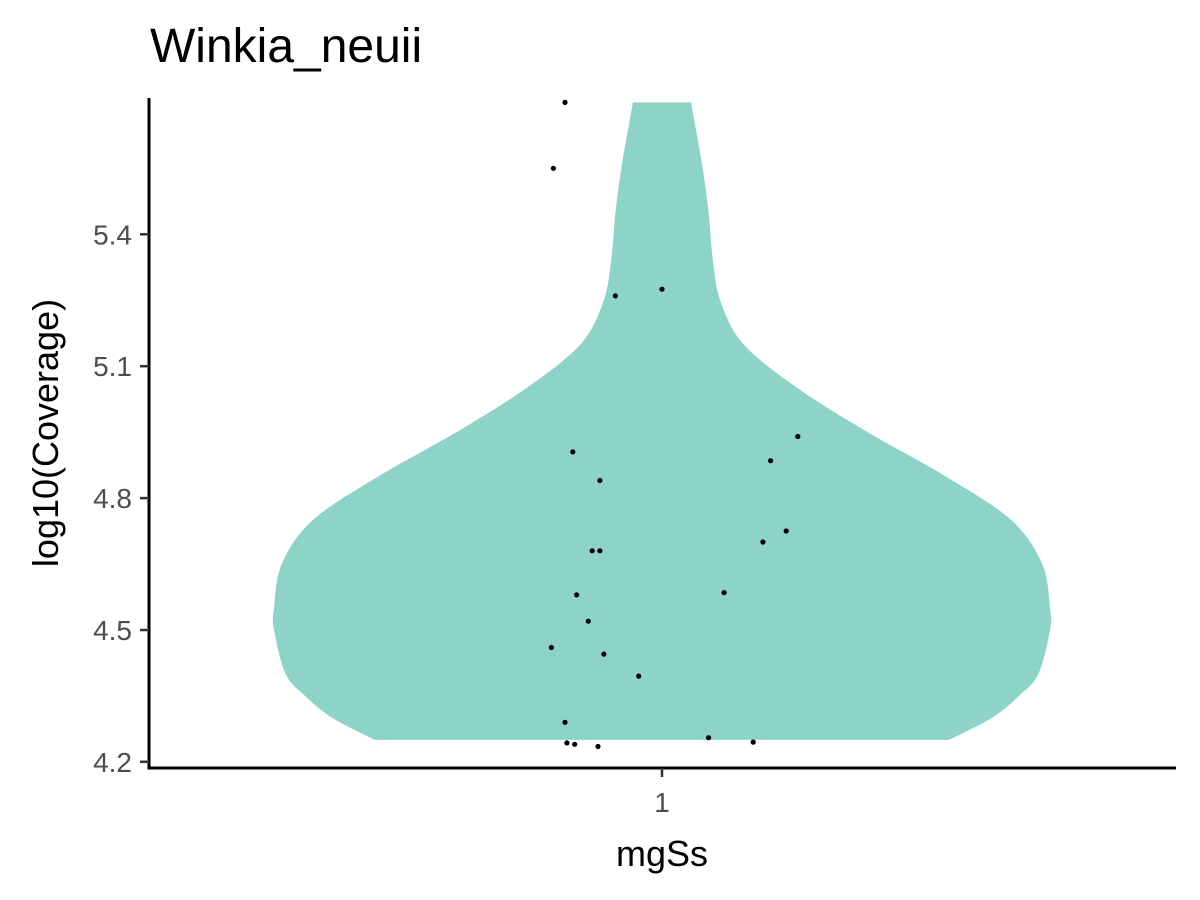  I want to click on x-tick-label: 1, so click(662, 802).